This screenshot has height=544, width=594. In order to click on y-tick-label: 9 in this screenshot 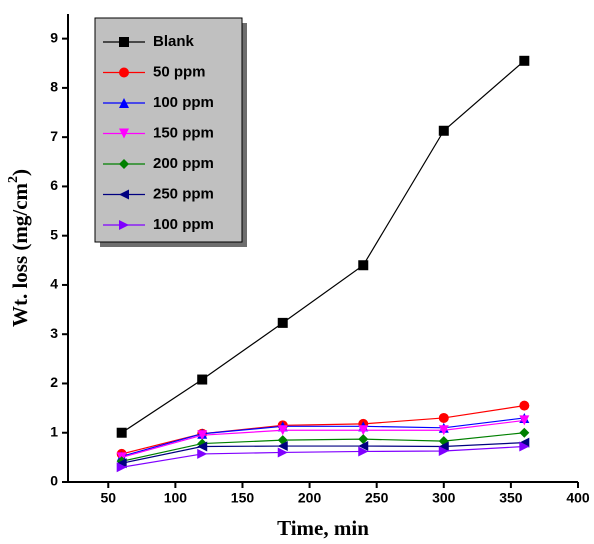, I will do `click(54, 37)`.